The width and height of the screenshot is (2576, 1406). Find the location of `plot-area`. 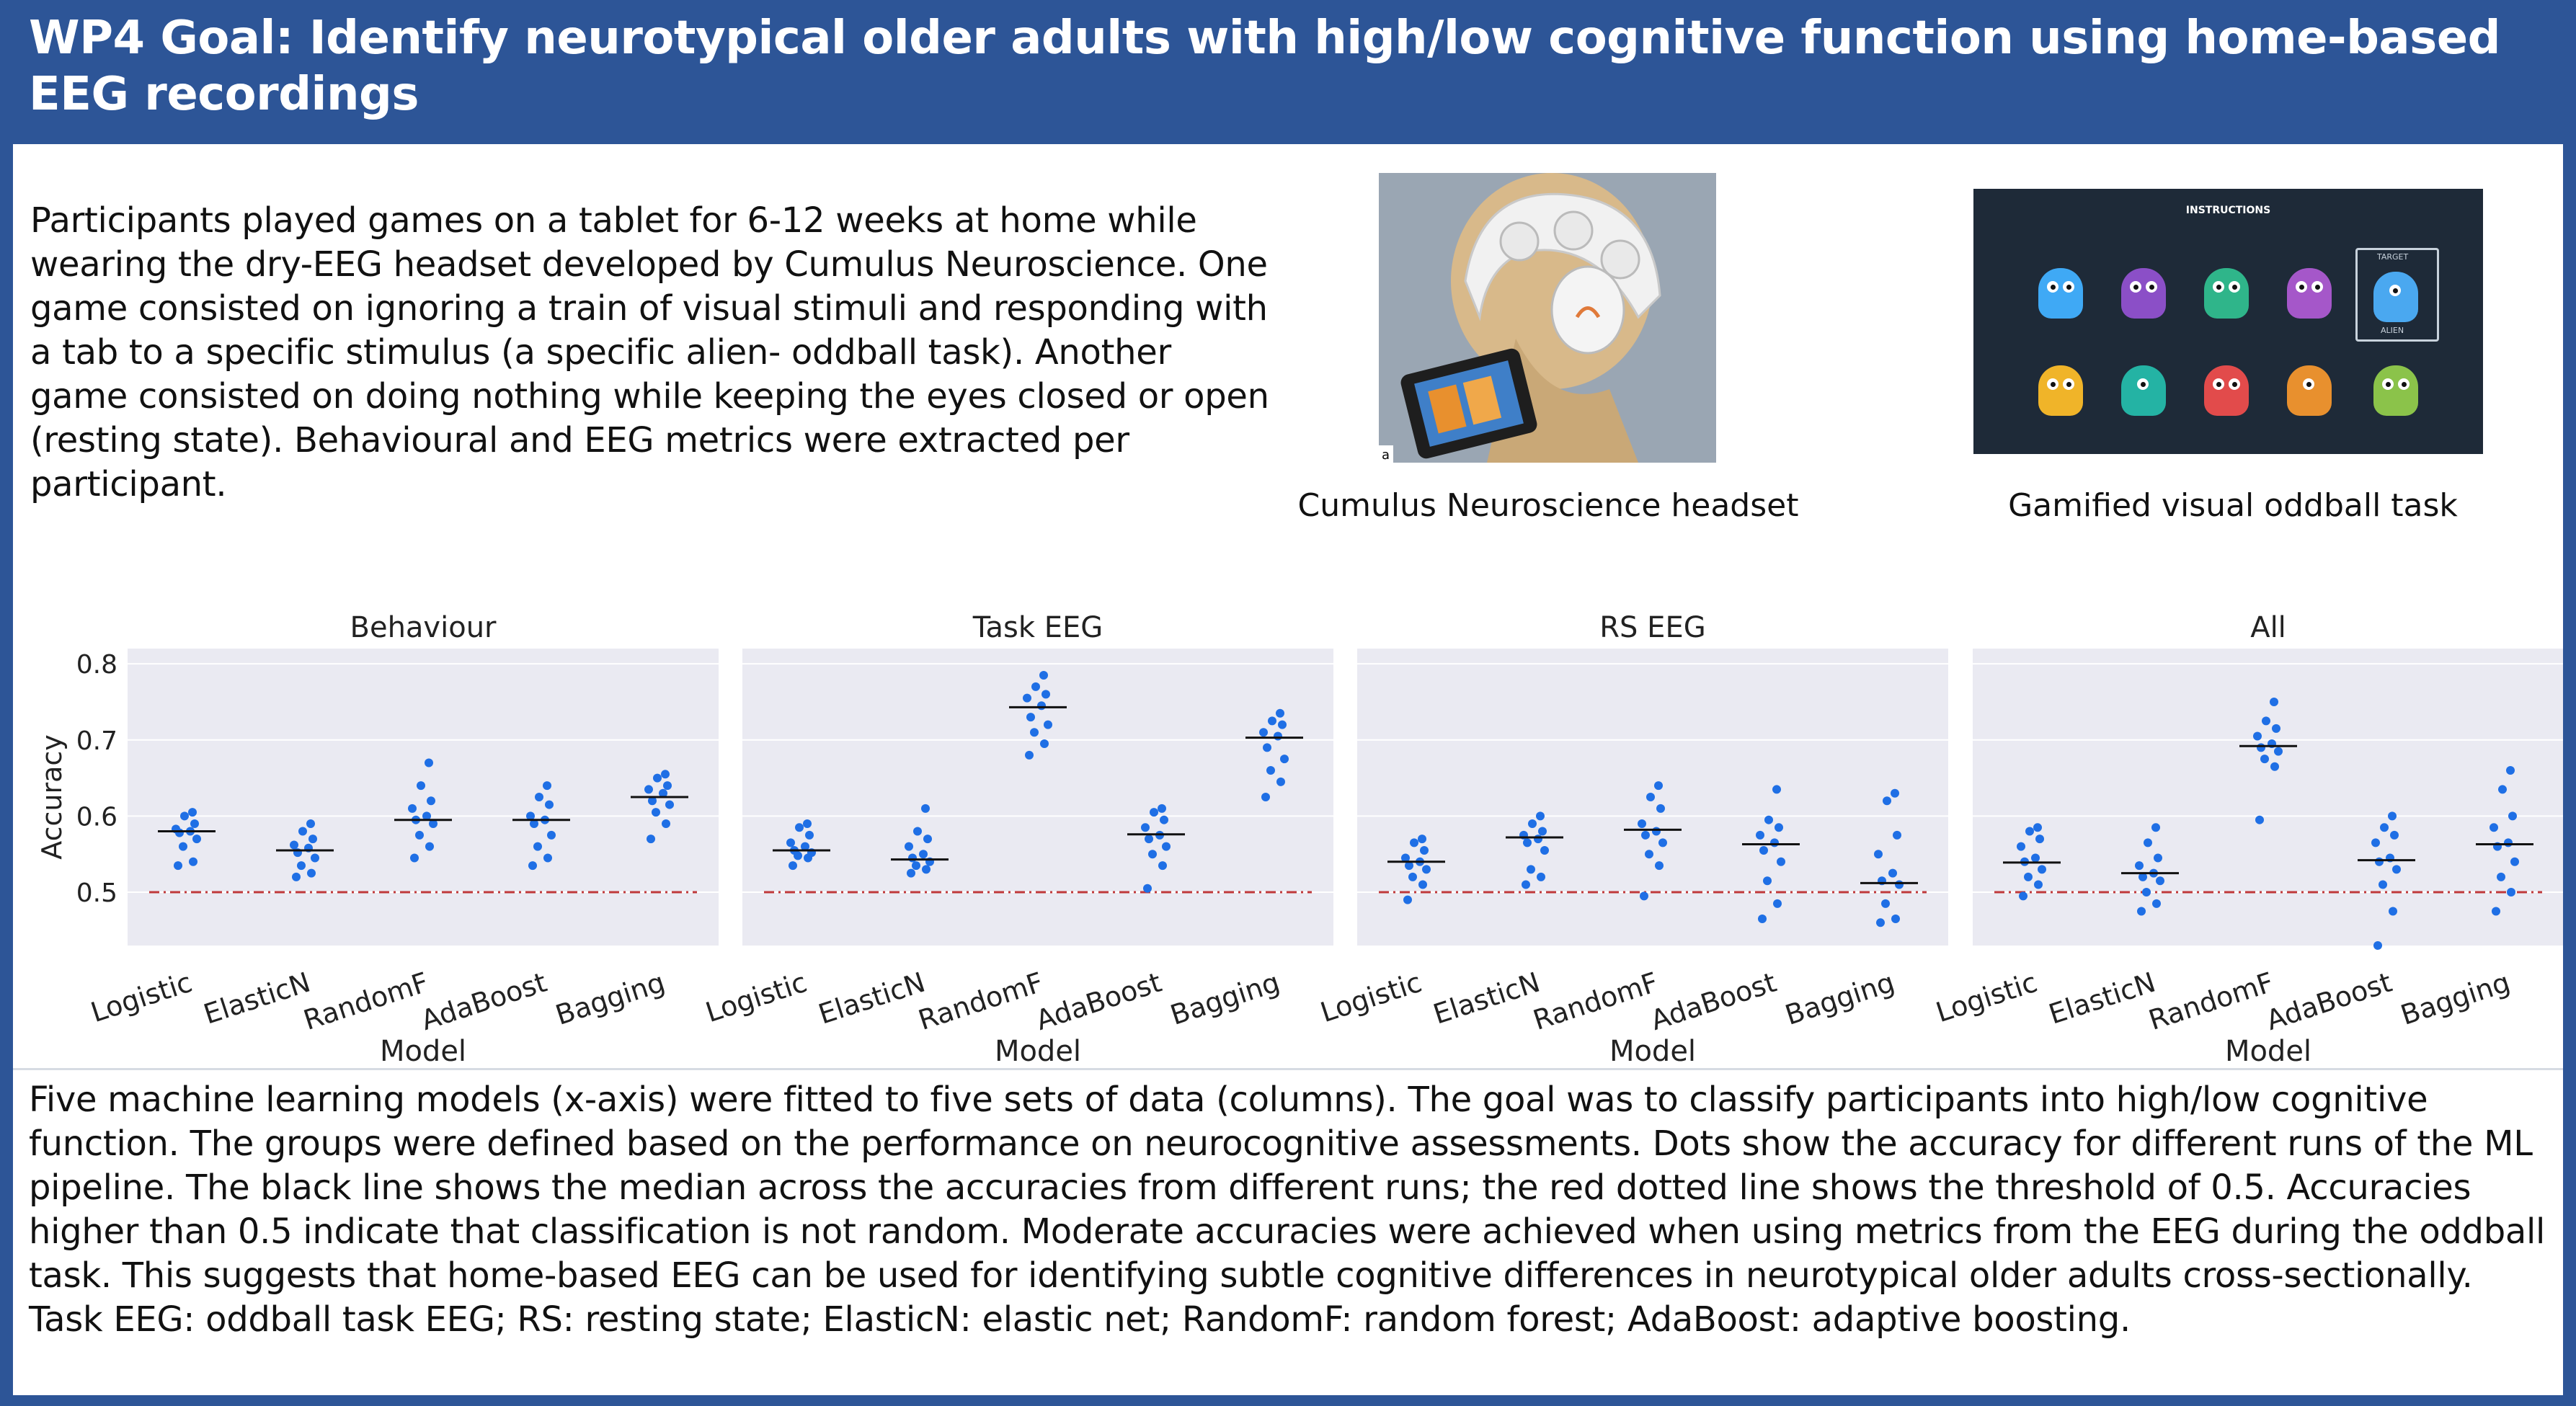

plot-area is located at coordinates (423, 797).